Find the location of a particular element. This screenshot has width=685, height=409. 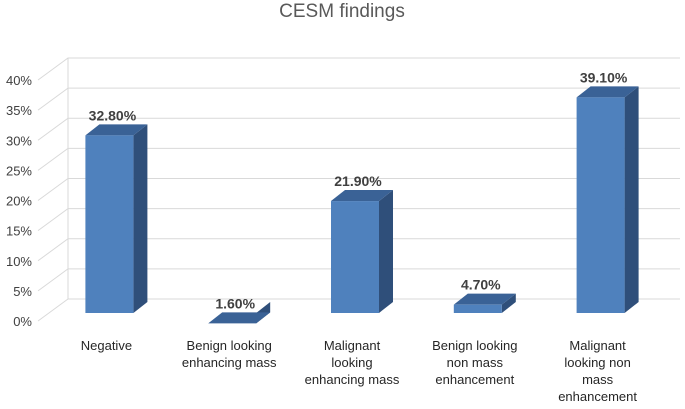

y-axis-ticks: 0% 5% 10% 15% 20% 25% 30% 35% 40% is located at coordinates (19, 201).